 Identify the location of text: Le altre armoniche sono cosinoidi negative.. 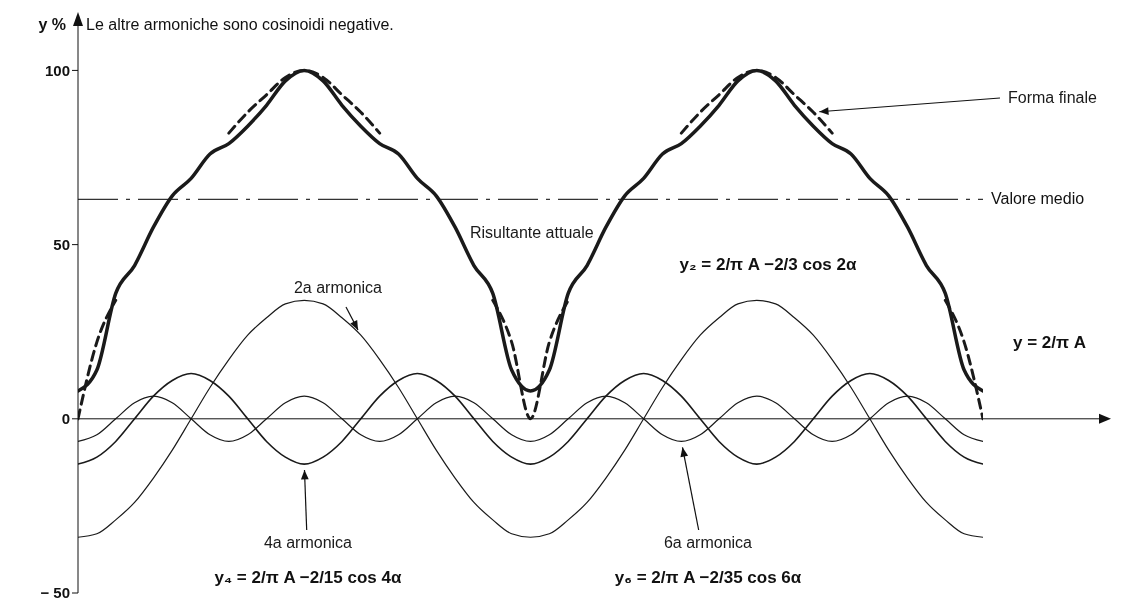
(240, 24).